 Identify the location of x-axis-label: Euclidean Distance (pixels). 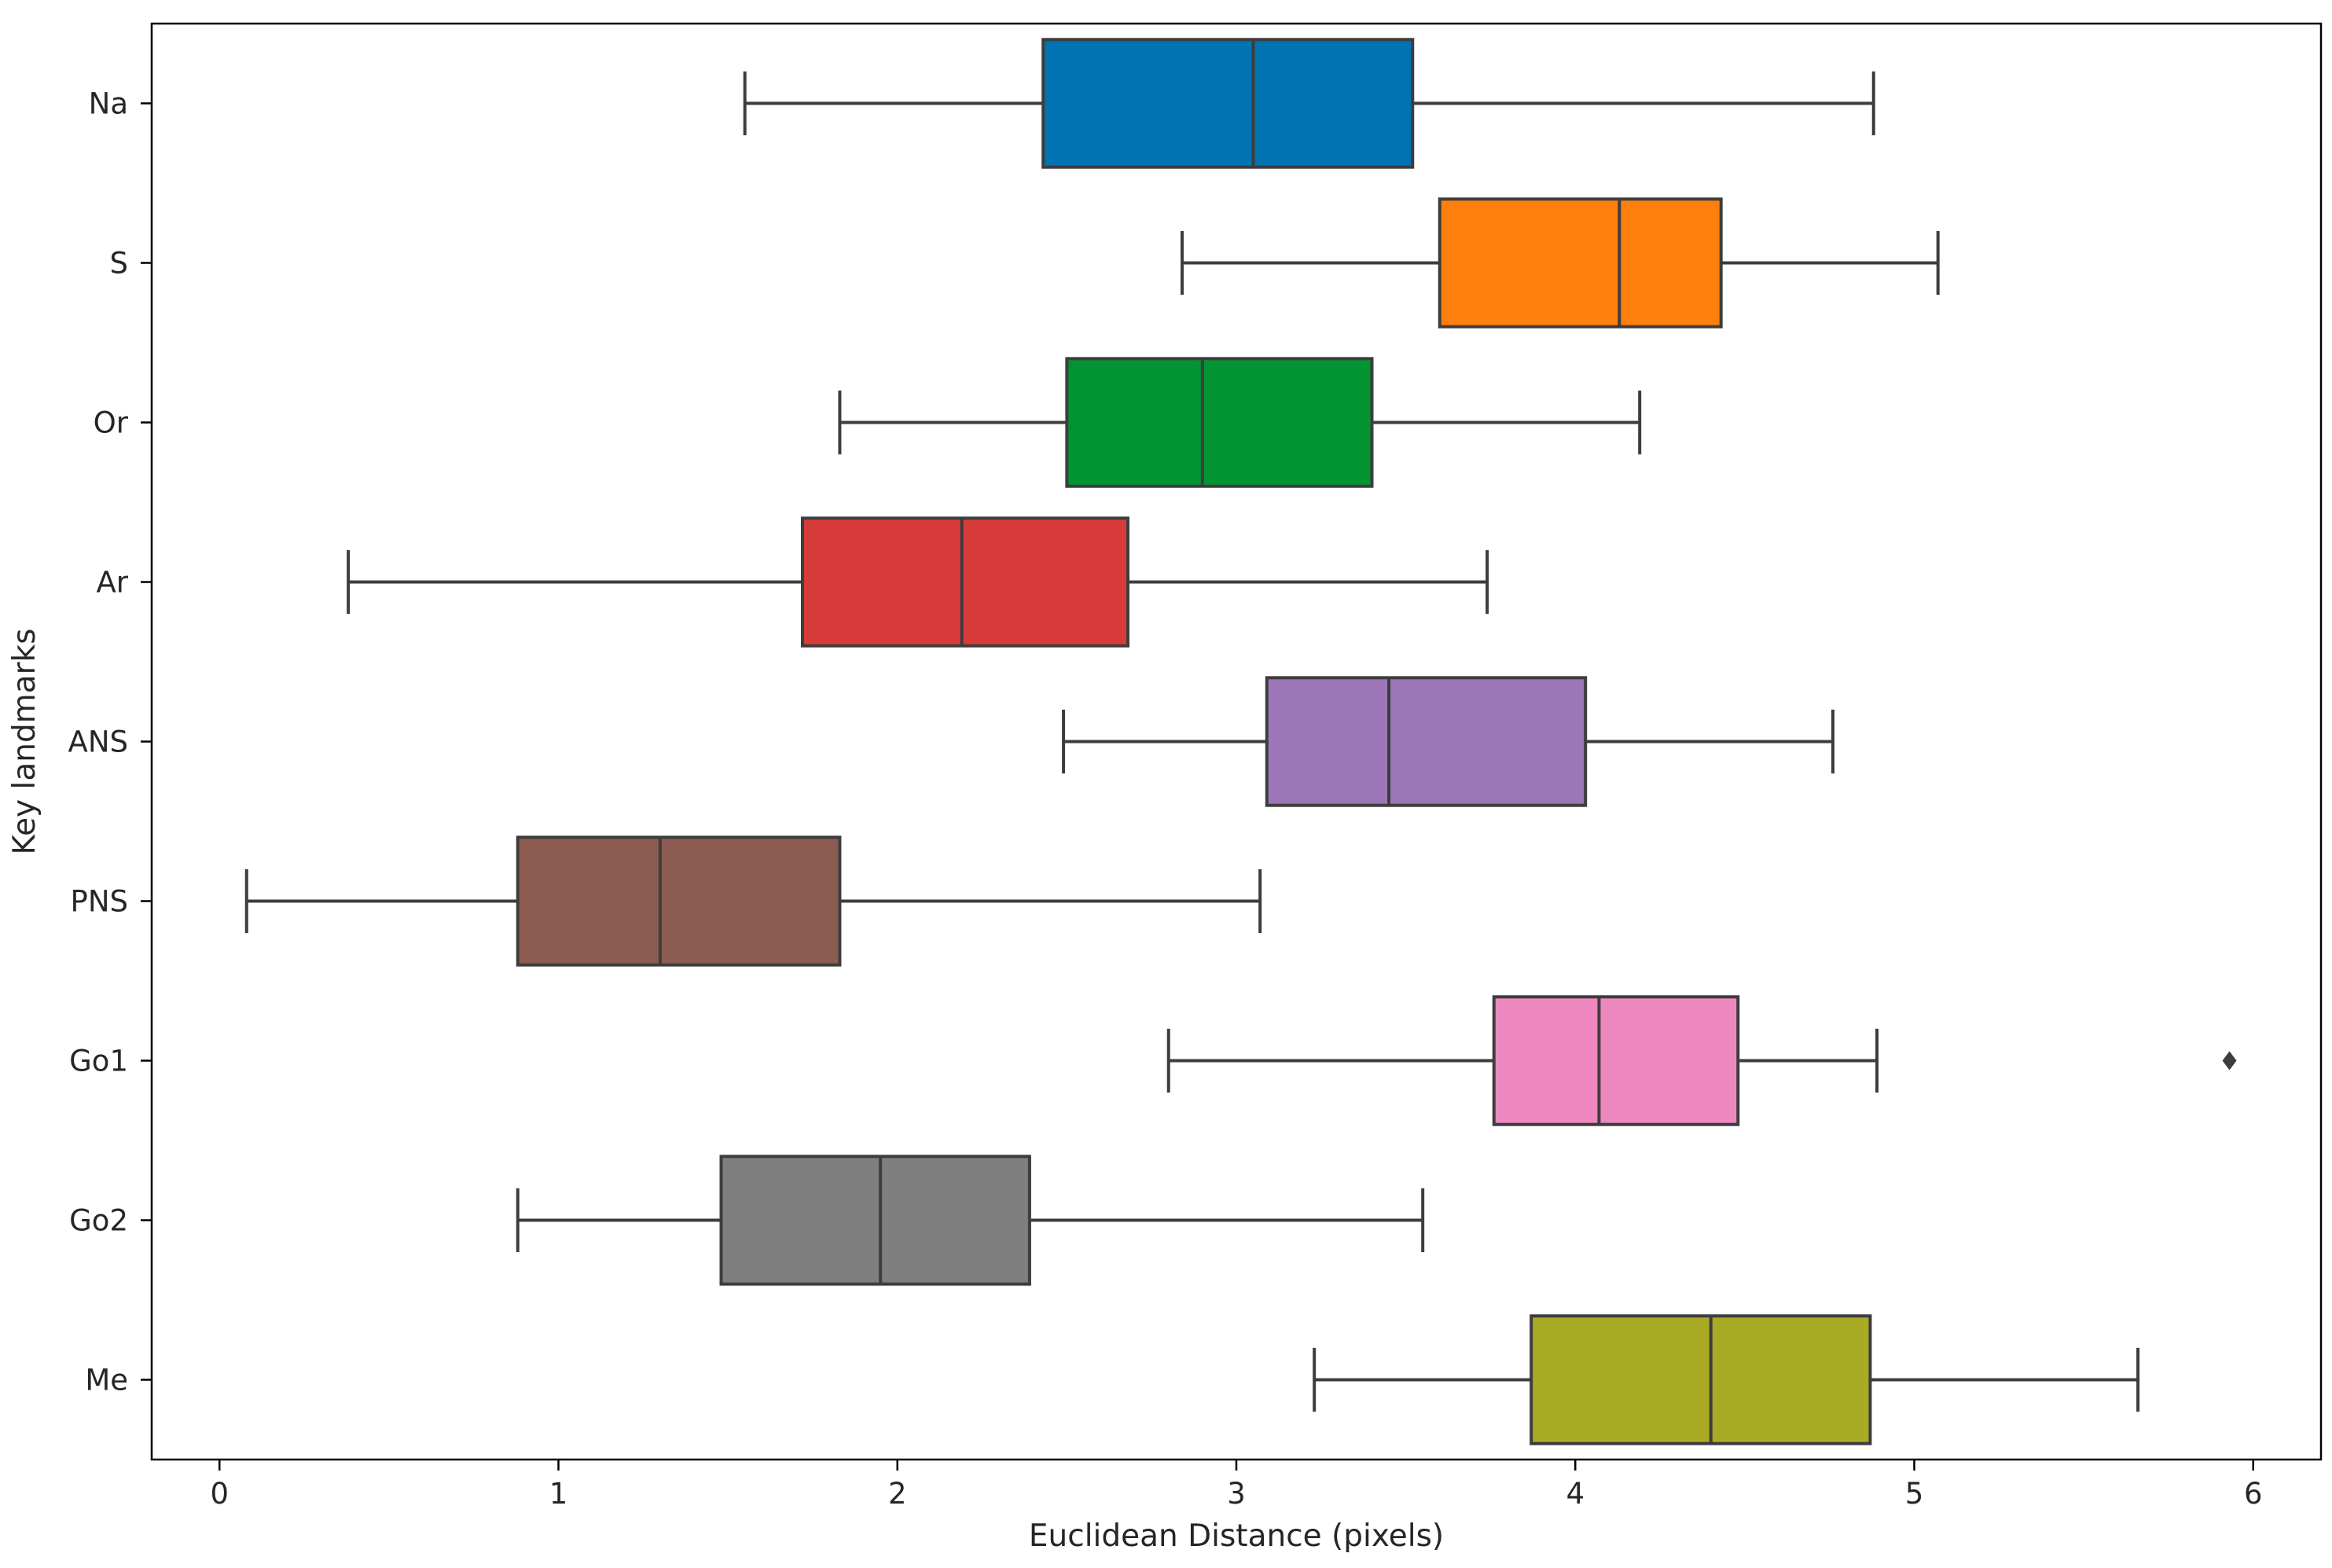
(1236, 1536).